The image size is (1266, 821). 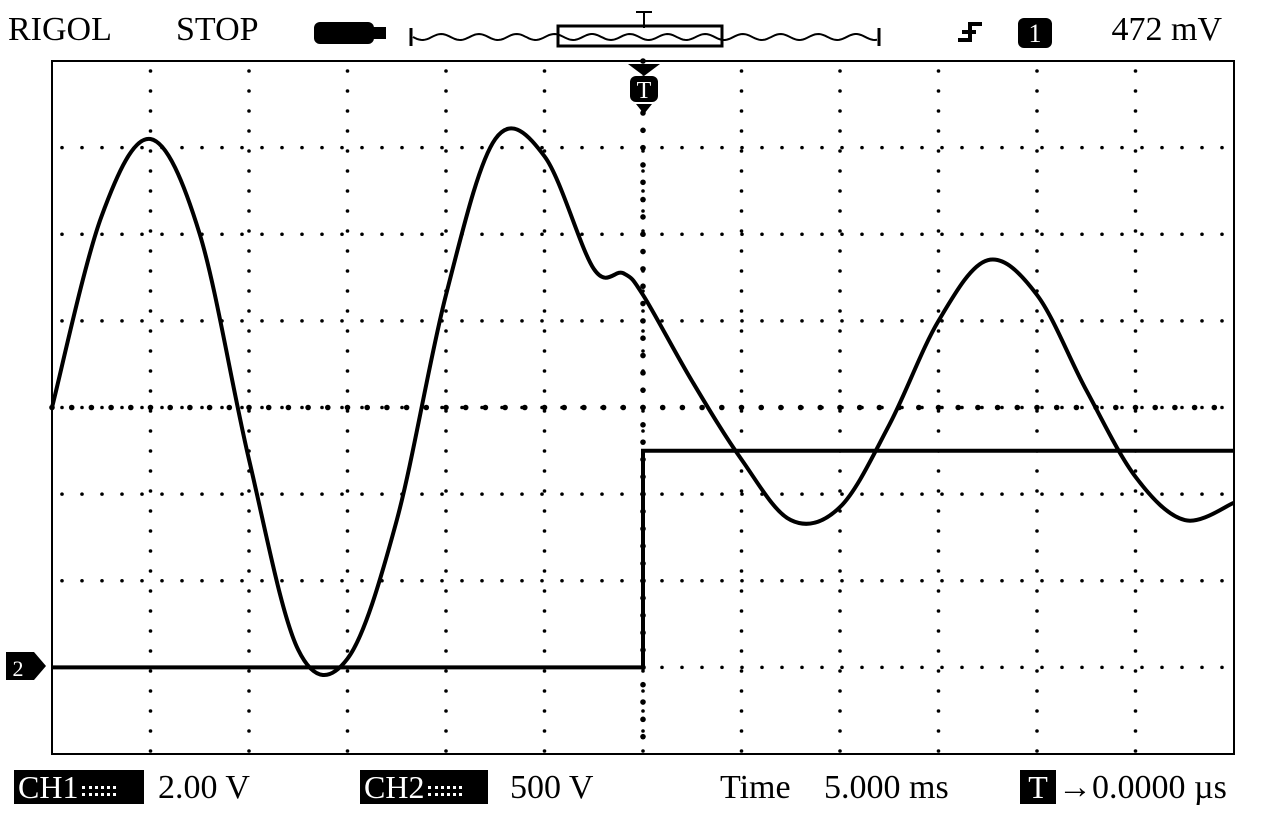 I want to click on ch2-label: CH2, so click(x=394, y=787).